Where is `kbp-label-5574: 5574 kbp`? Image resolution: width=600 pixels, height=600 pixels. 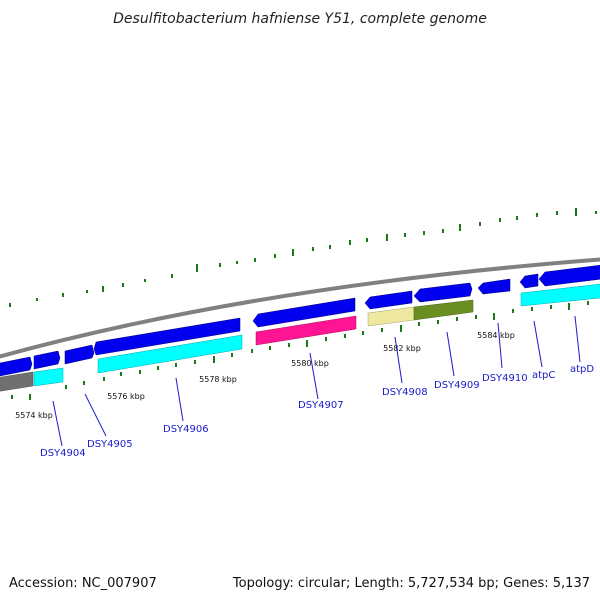 kbp-label-5574: 5574 kbp is located at coordinates (34, 415).